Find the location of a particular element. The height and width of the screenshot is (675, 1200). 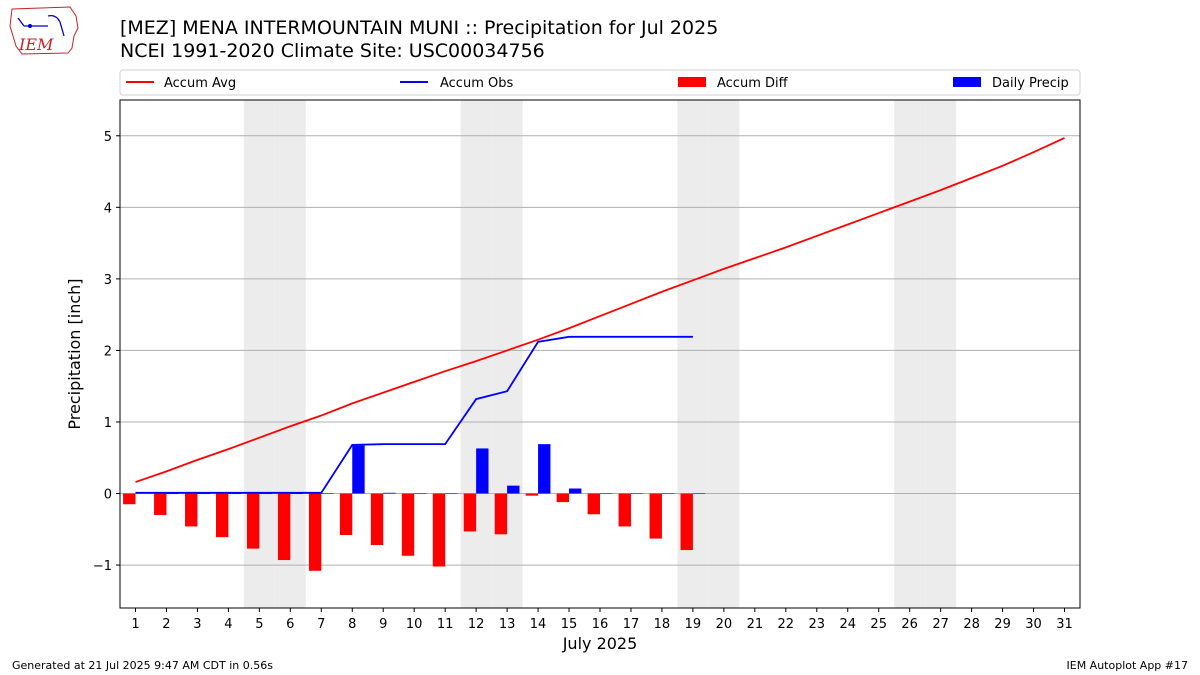

x-tick-label-24: 24 is located at coordinates (847, 624).